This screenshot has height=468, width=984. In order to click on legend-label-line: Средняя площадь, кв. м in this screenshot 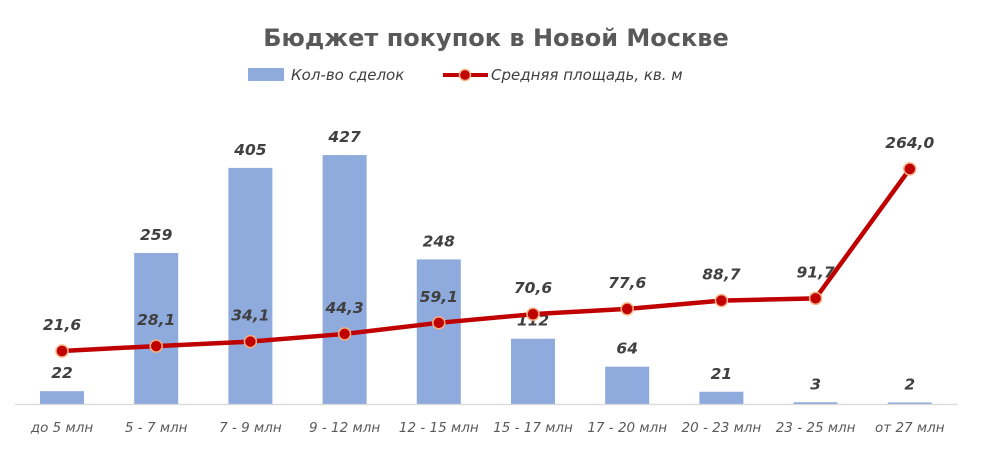, I will do `click(587, 75)`.